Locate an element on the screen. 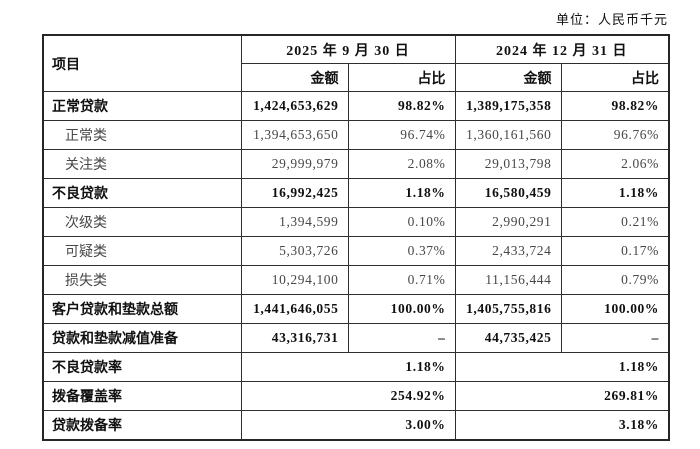 This screenshot has height=449, width=700. row-label-cell: 不良贷款率 is located at coordinates (142, 367).